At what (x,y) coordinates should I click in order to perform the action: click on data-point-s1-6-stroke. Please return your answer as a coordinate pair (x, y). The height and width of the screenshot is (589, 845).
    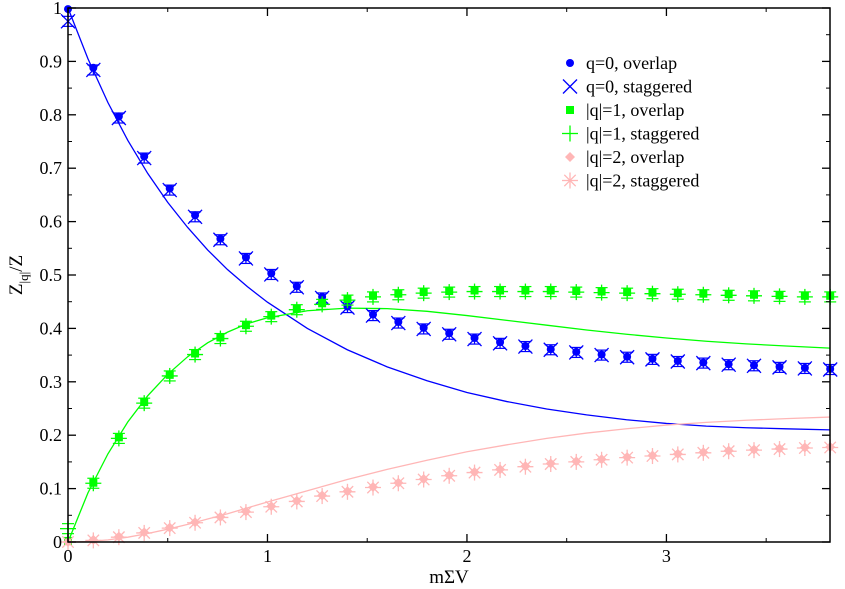
    Looking at the image, I should click on (220, 240).